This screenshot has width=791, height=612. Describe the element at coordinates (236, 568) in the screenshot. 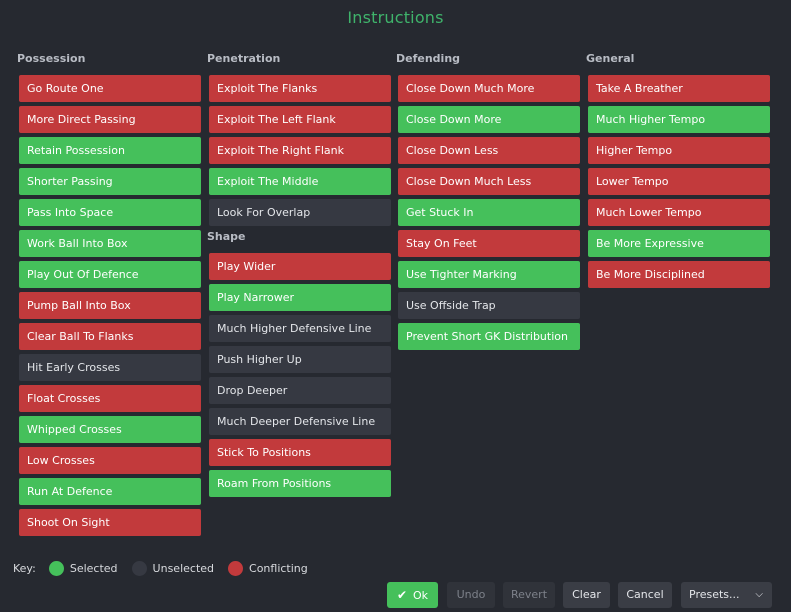

I see `red-dot-icon` at that location.